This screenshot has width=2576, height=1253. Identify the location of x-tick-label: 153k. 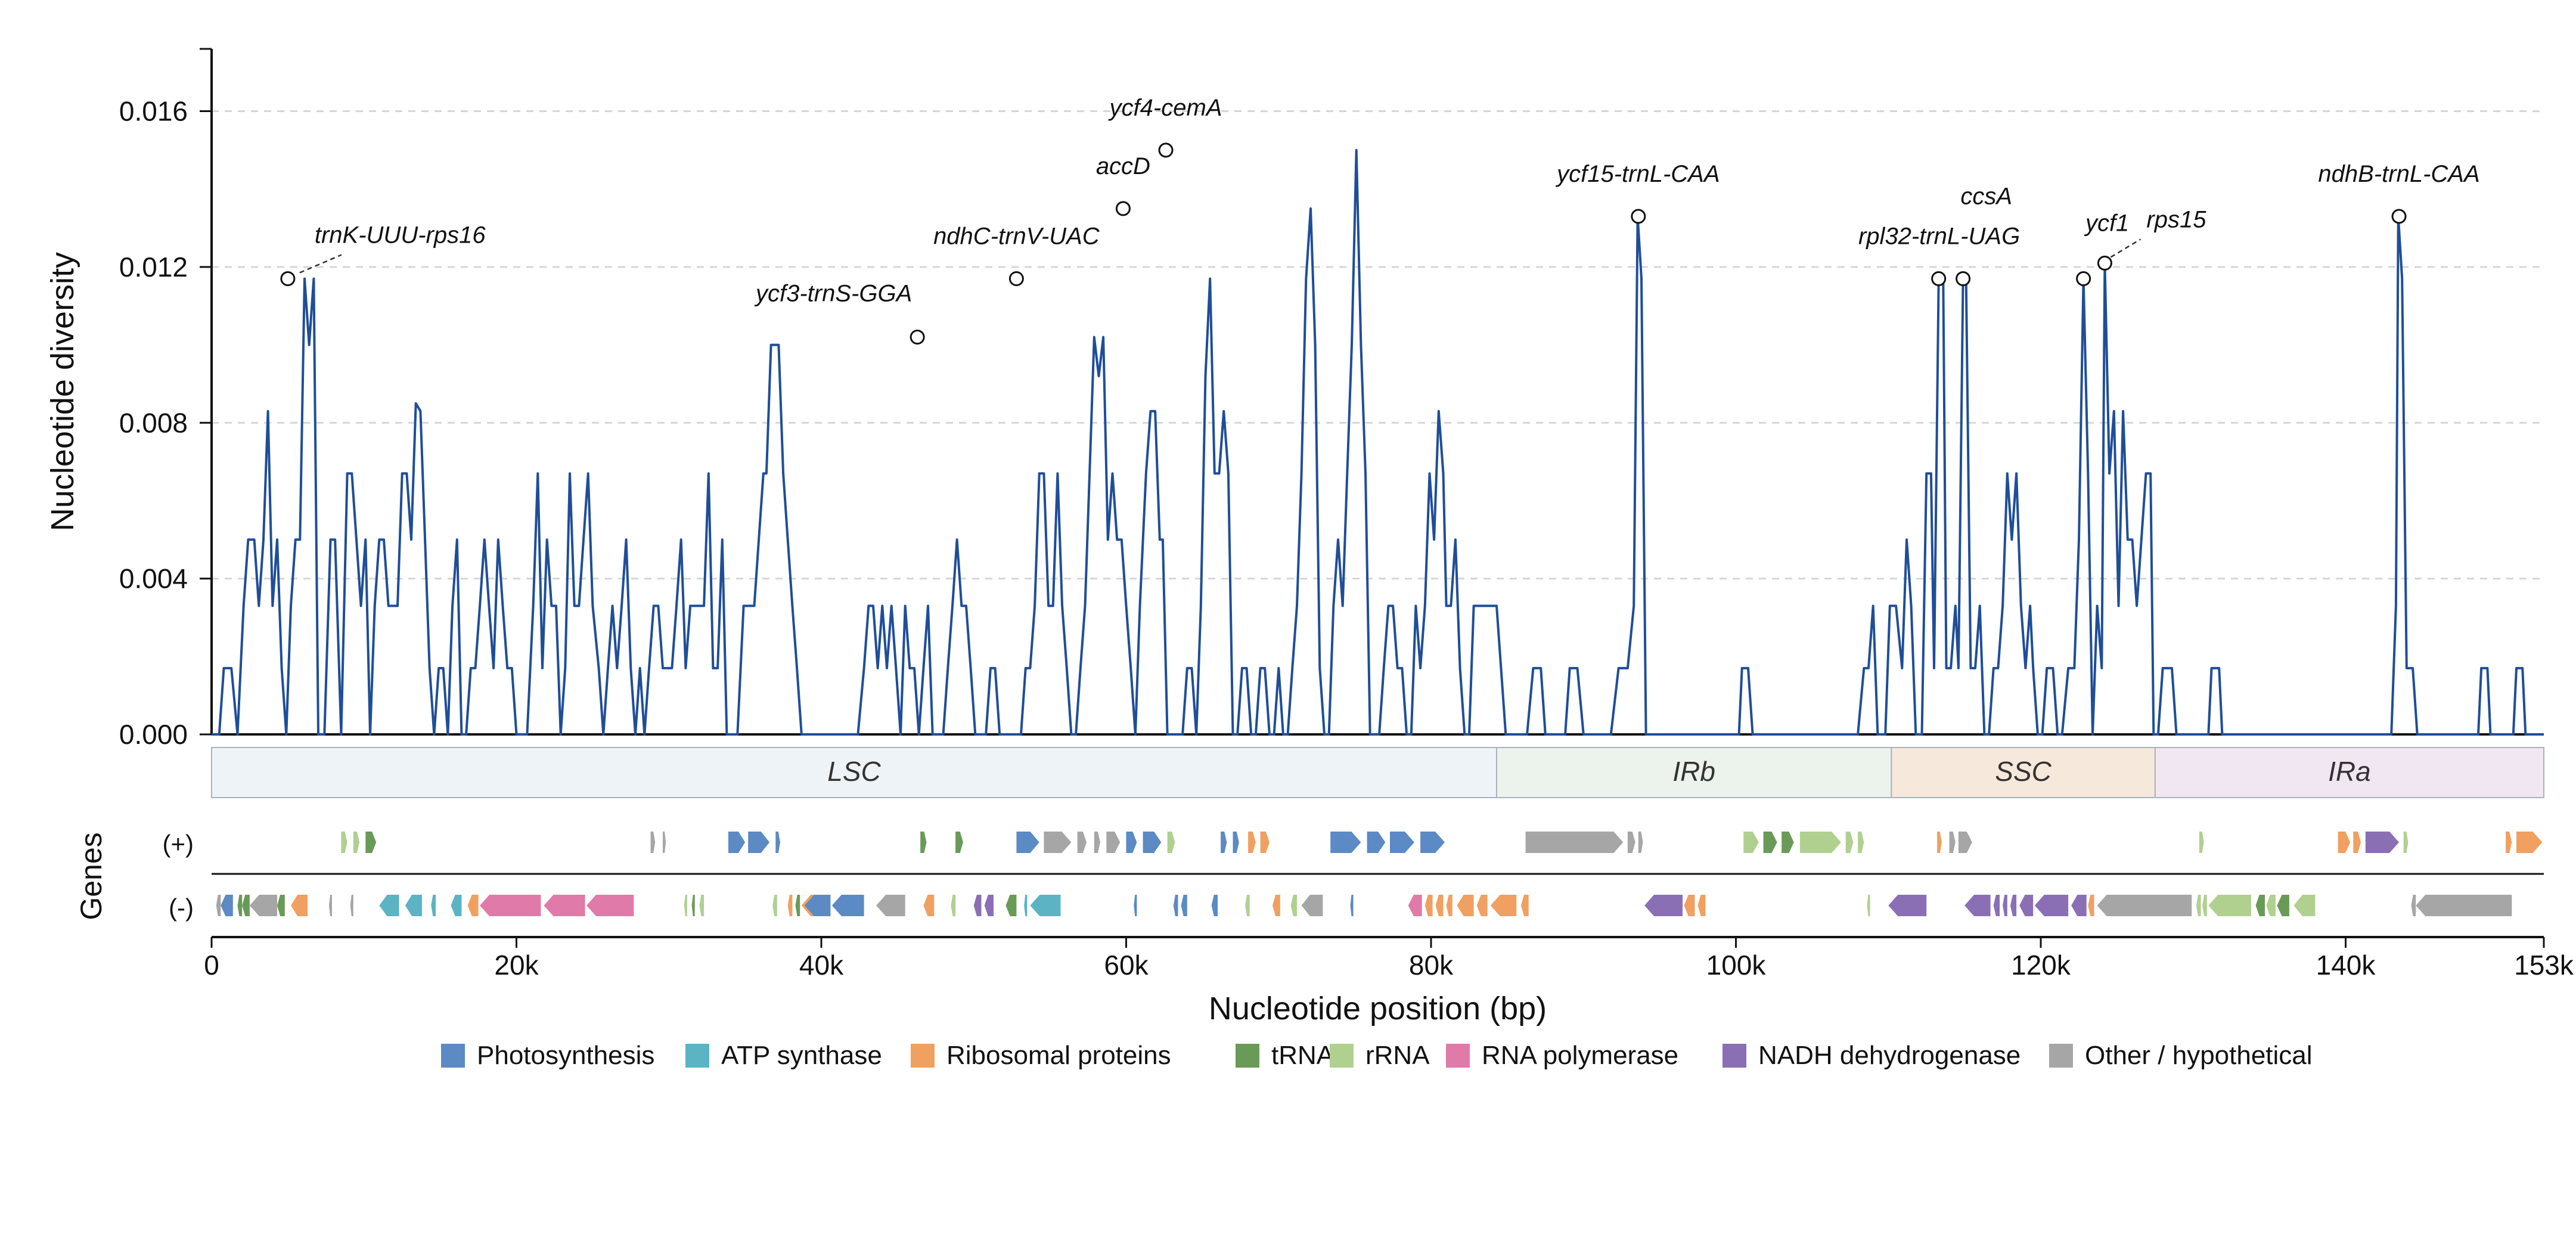
(2544, 965).